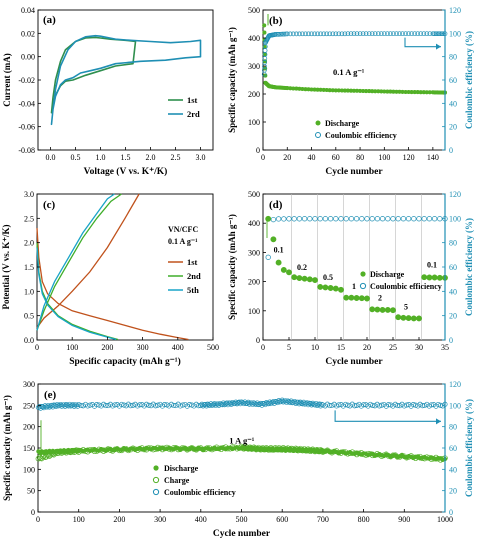 This screenshot has height=550, width=482. I want to click on rate-label: 2, so click(380, 298).